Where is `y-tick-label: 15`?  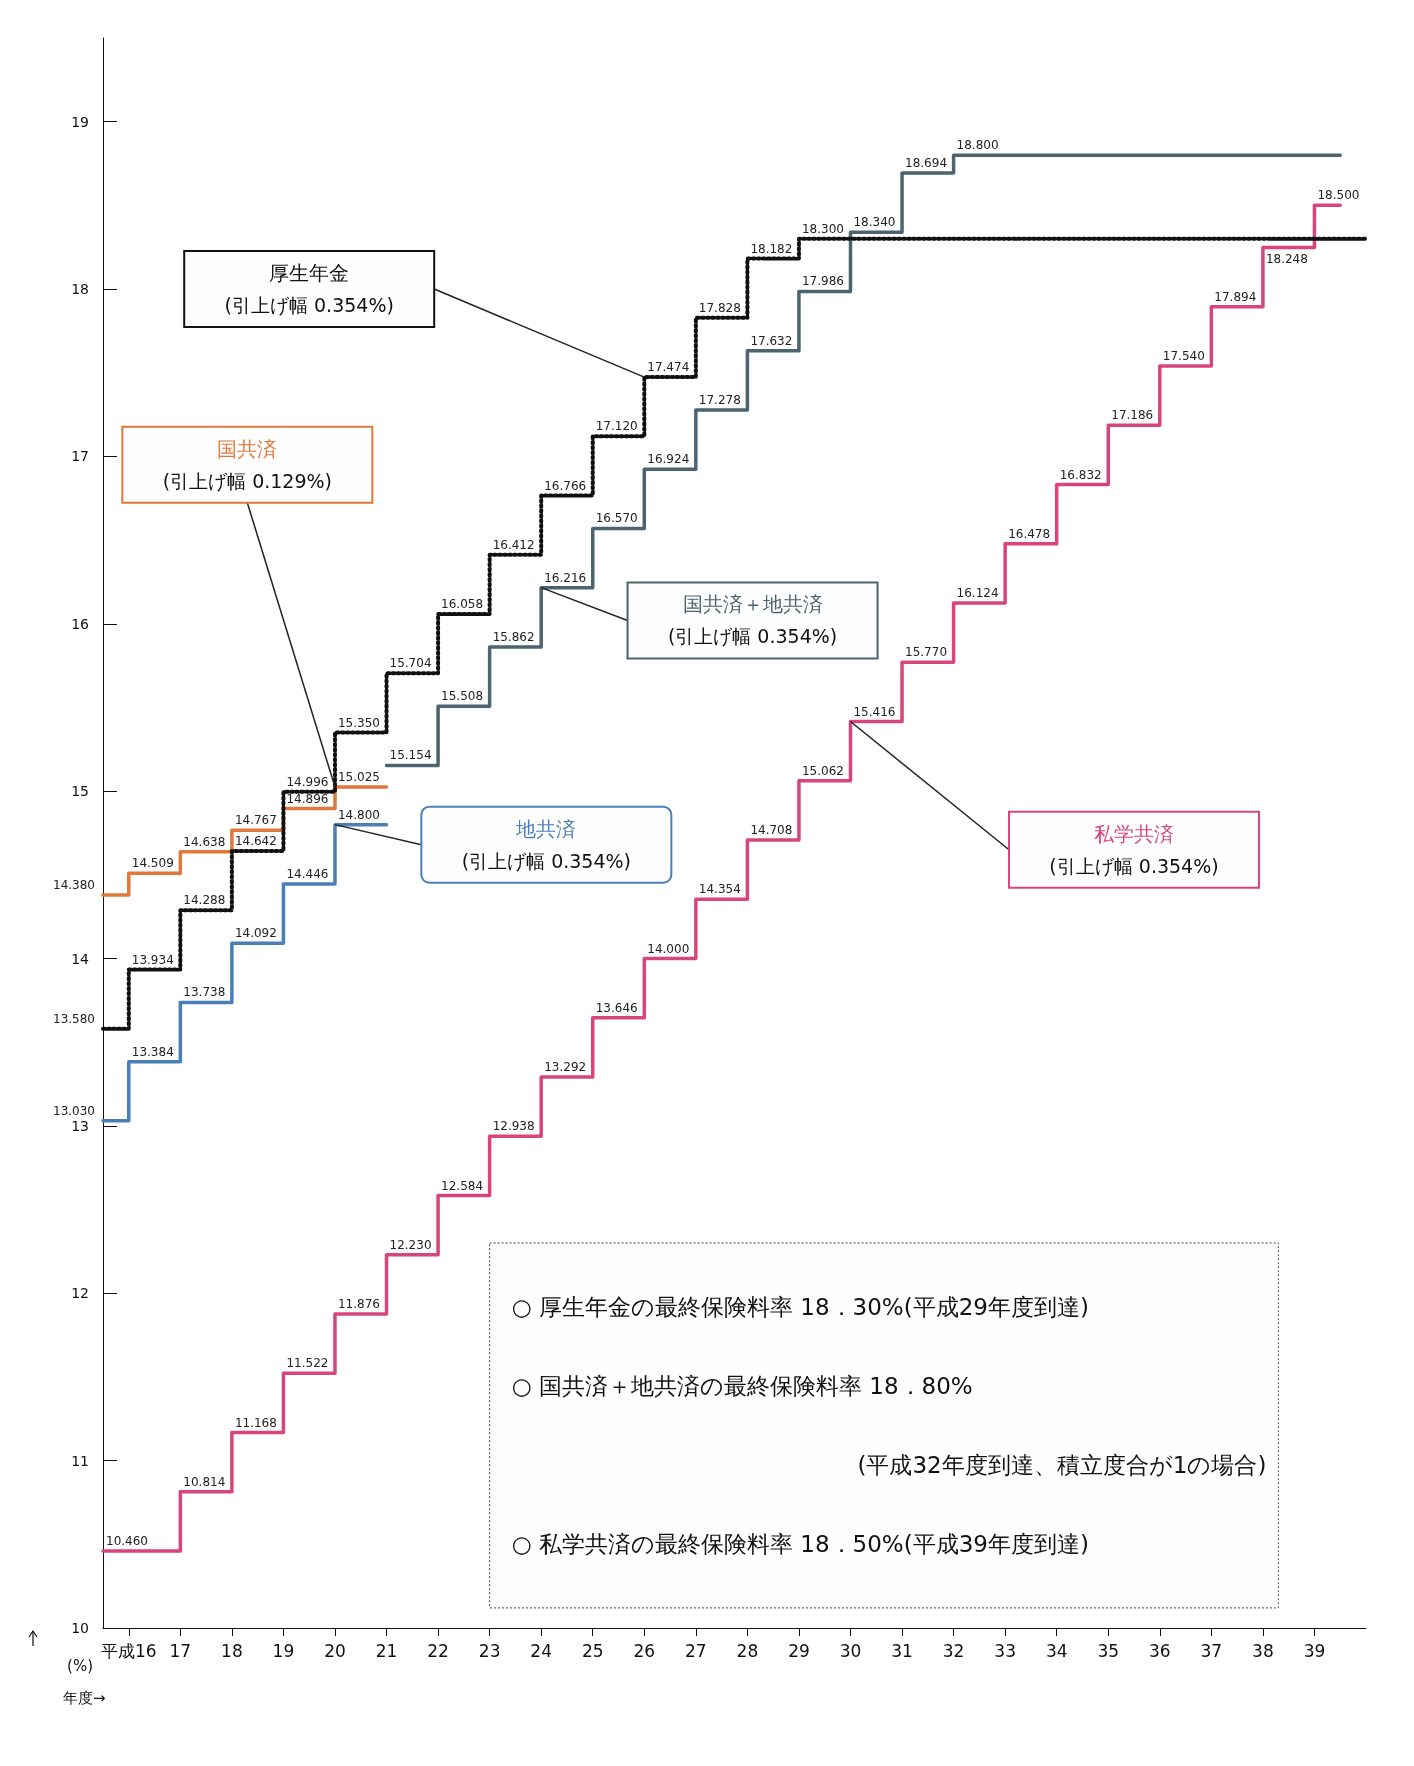
y-tick-label: 15 is located at coordinates (80, 791).